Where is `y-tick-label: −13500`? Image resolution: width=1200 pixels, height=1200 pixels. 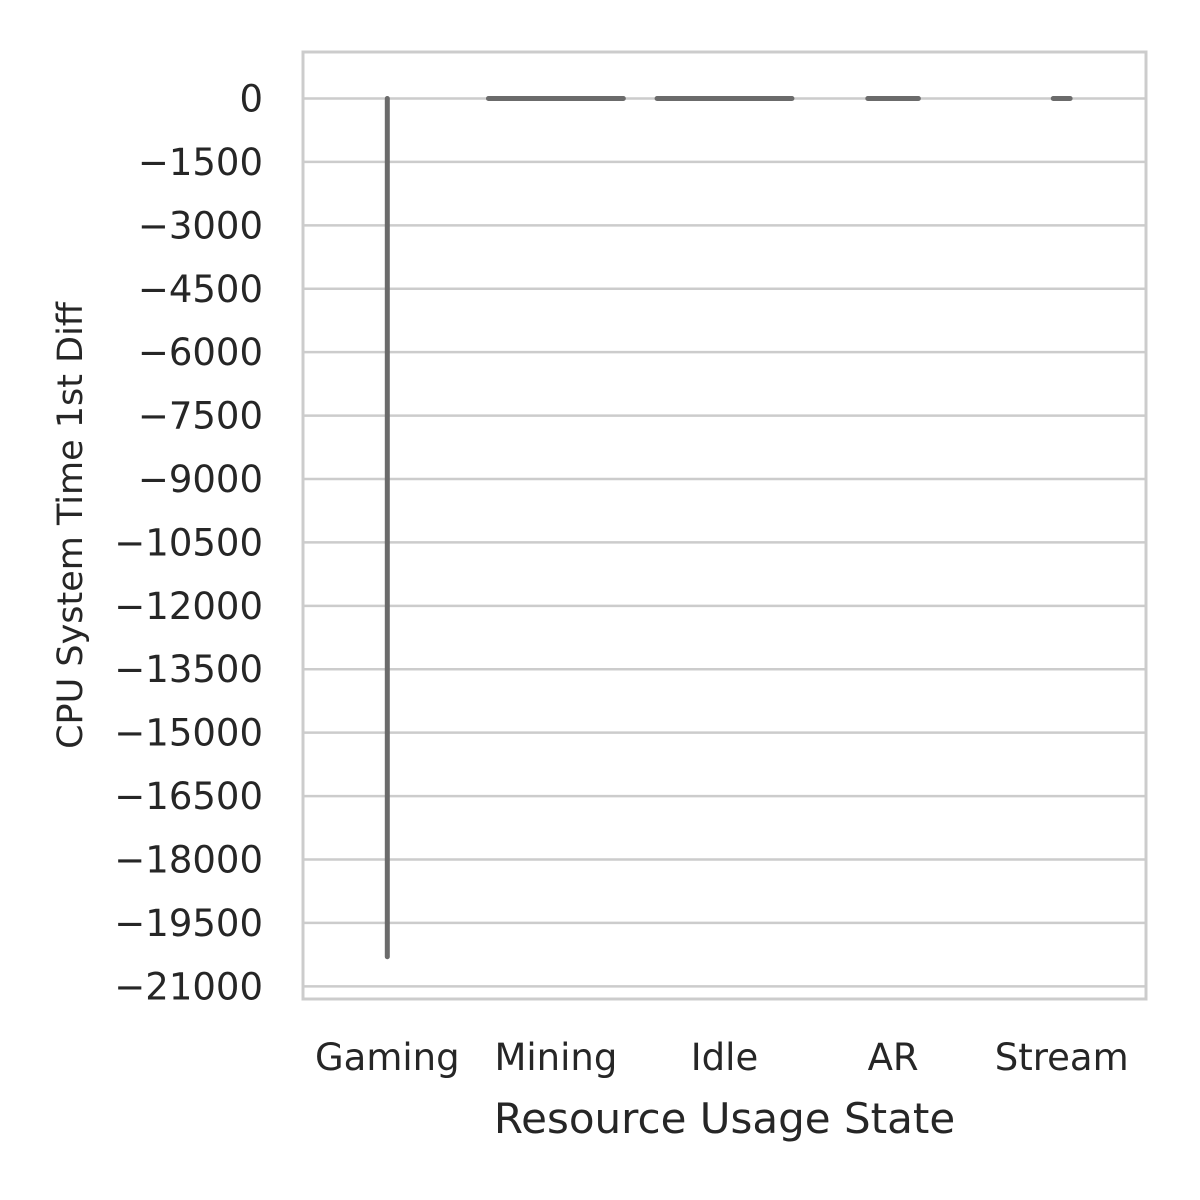 y-tick-label: −13500 is located at coordinates (188, 669).